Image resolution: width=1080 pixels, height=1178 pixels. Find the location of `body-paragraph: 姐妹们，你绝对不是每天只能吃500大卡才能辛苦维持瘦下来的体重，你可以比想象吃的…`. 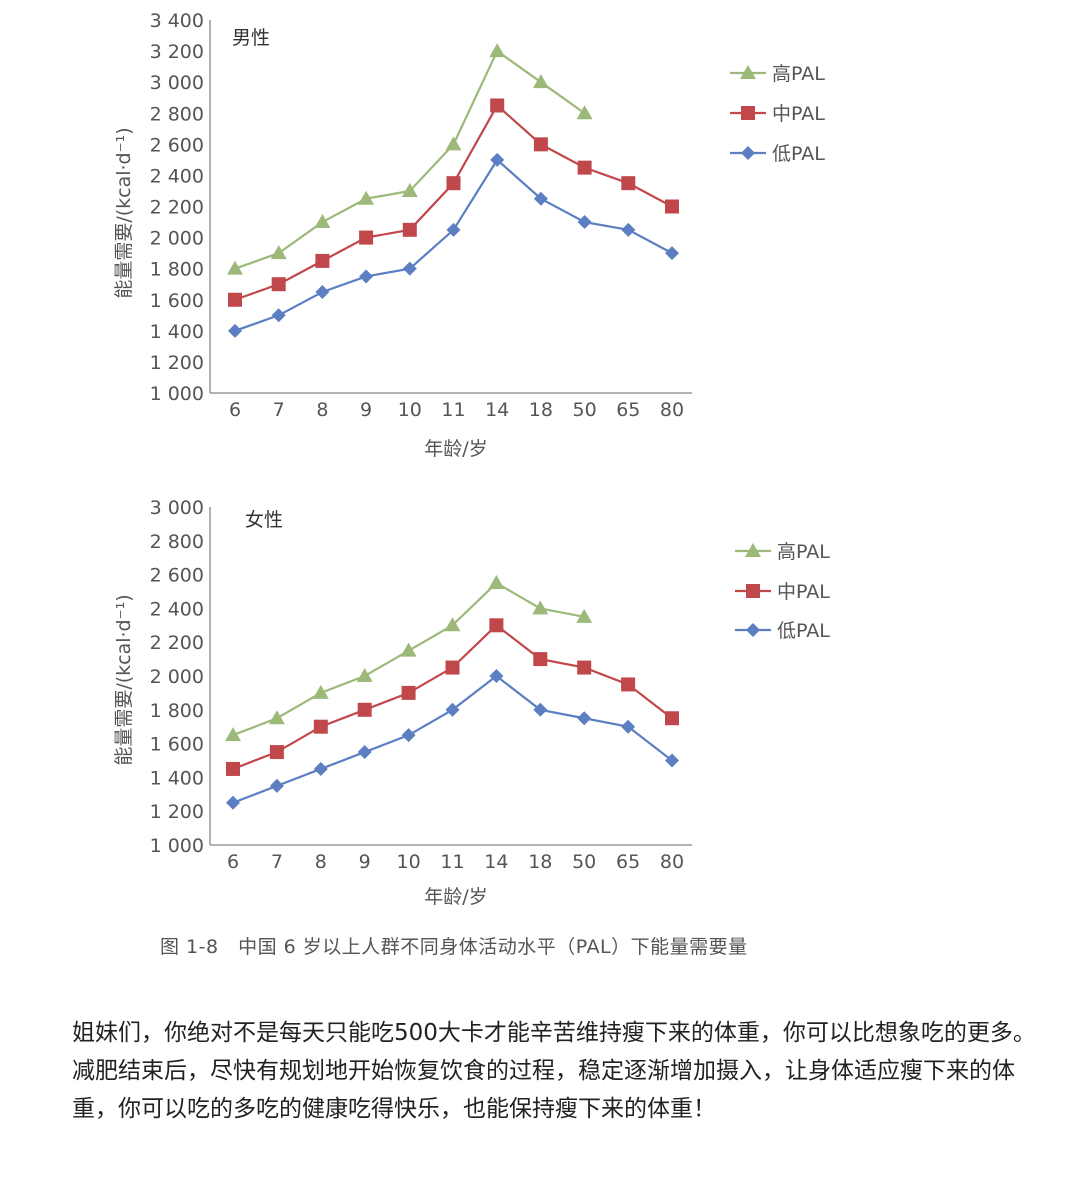

body-paragraph: 姐妹们，你绝对不是每天只能吃500大卡才能辛苦维持瘦下来的体重，你可以比想象吃的… is located at coordinates (554, 1071).